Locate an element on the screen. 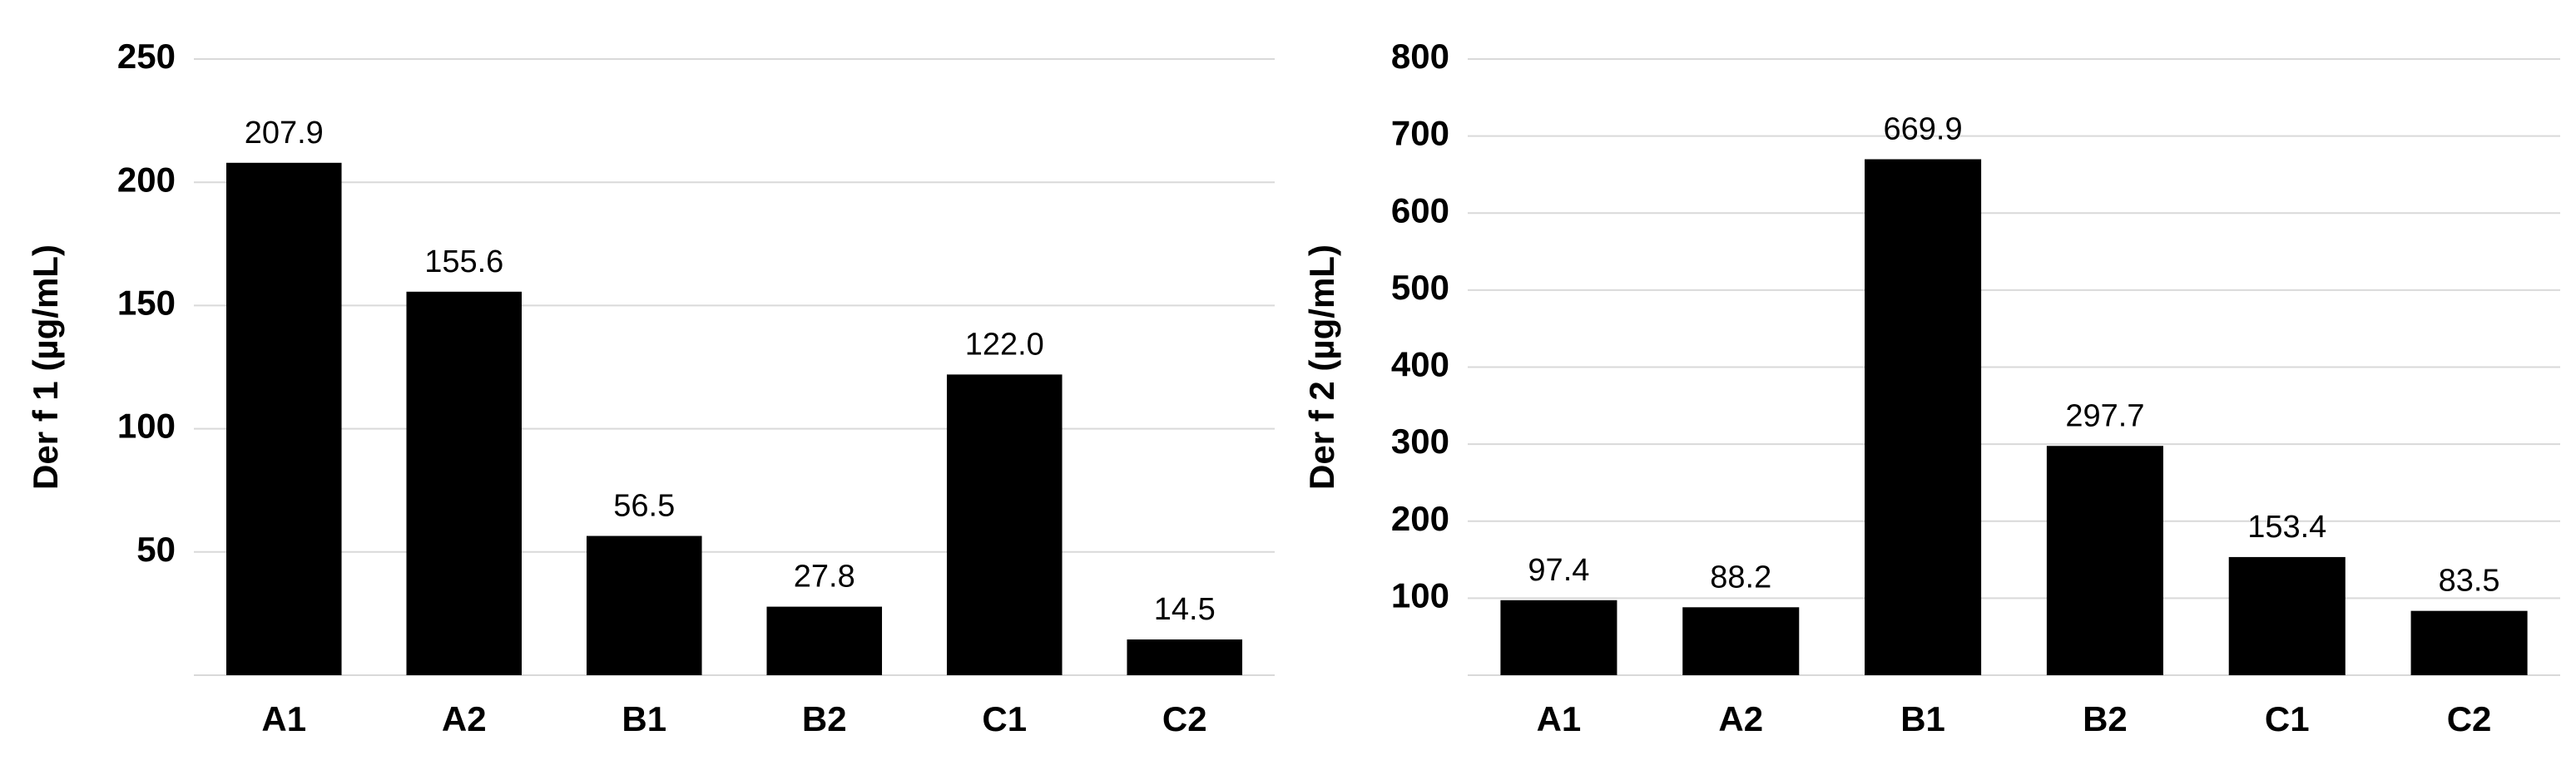 The width and height of the screenshot is (2576, 765). y-tick-label: 400 is located at coordinates (1420, 364).